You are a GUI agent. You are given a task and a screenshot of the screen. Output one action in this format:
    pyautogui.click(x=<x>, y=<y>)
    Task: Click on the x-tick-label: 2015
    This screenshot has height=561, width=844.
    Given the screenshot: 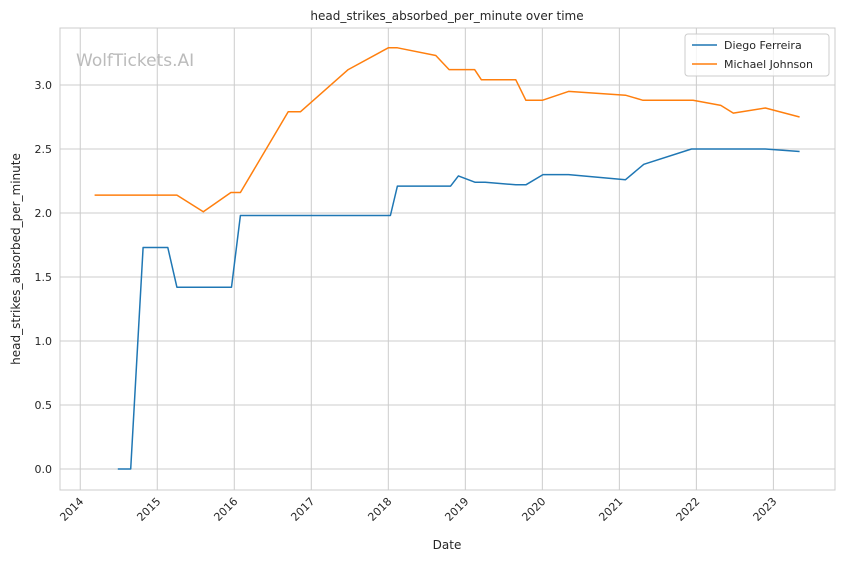 What is the action you would take?
    pyautogui.click(x=148, y=509)
    